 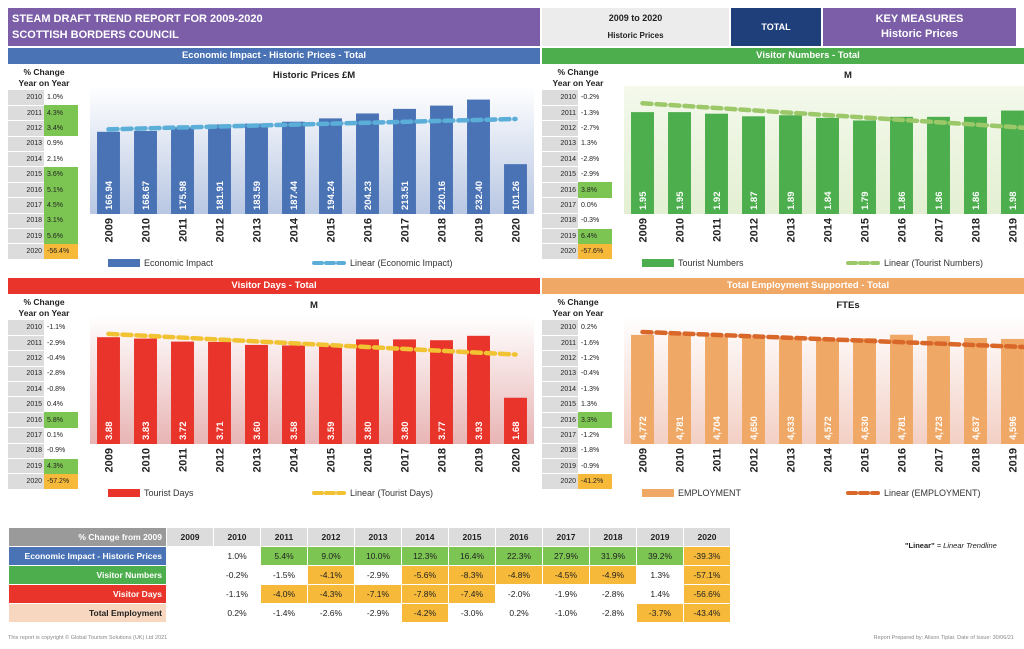 What do you see at coordinates (1014, 230) in the screenshot?
I see `x-tick-label: 2019` at bounding box center [1014, 230].